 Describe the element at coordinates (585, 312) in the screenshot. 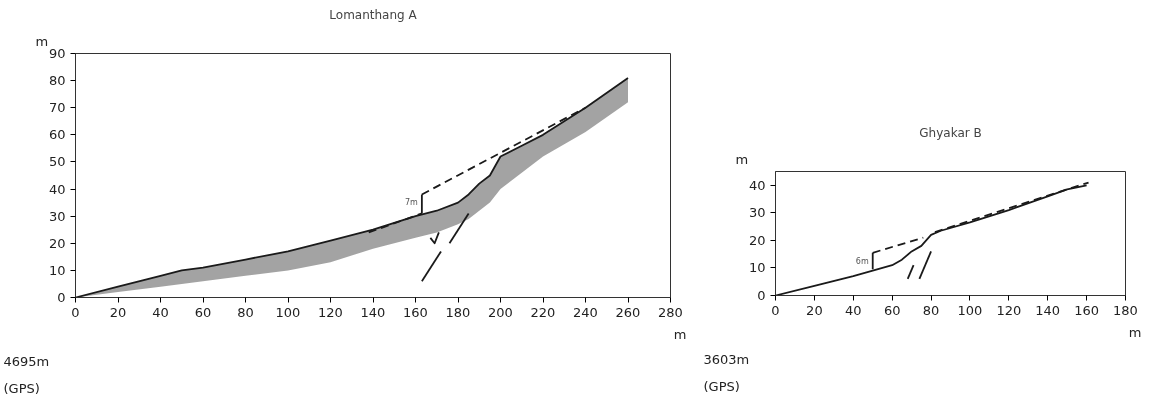

I see `x-tick-label: 240` at that location.